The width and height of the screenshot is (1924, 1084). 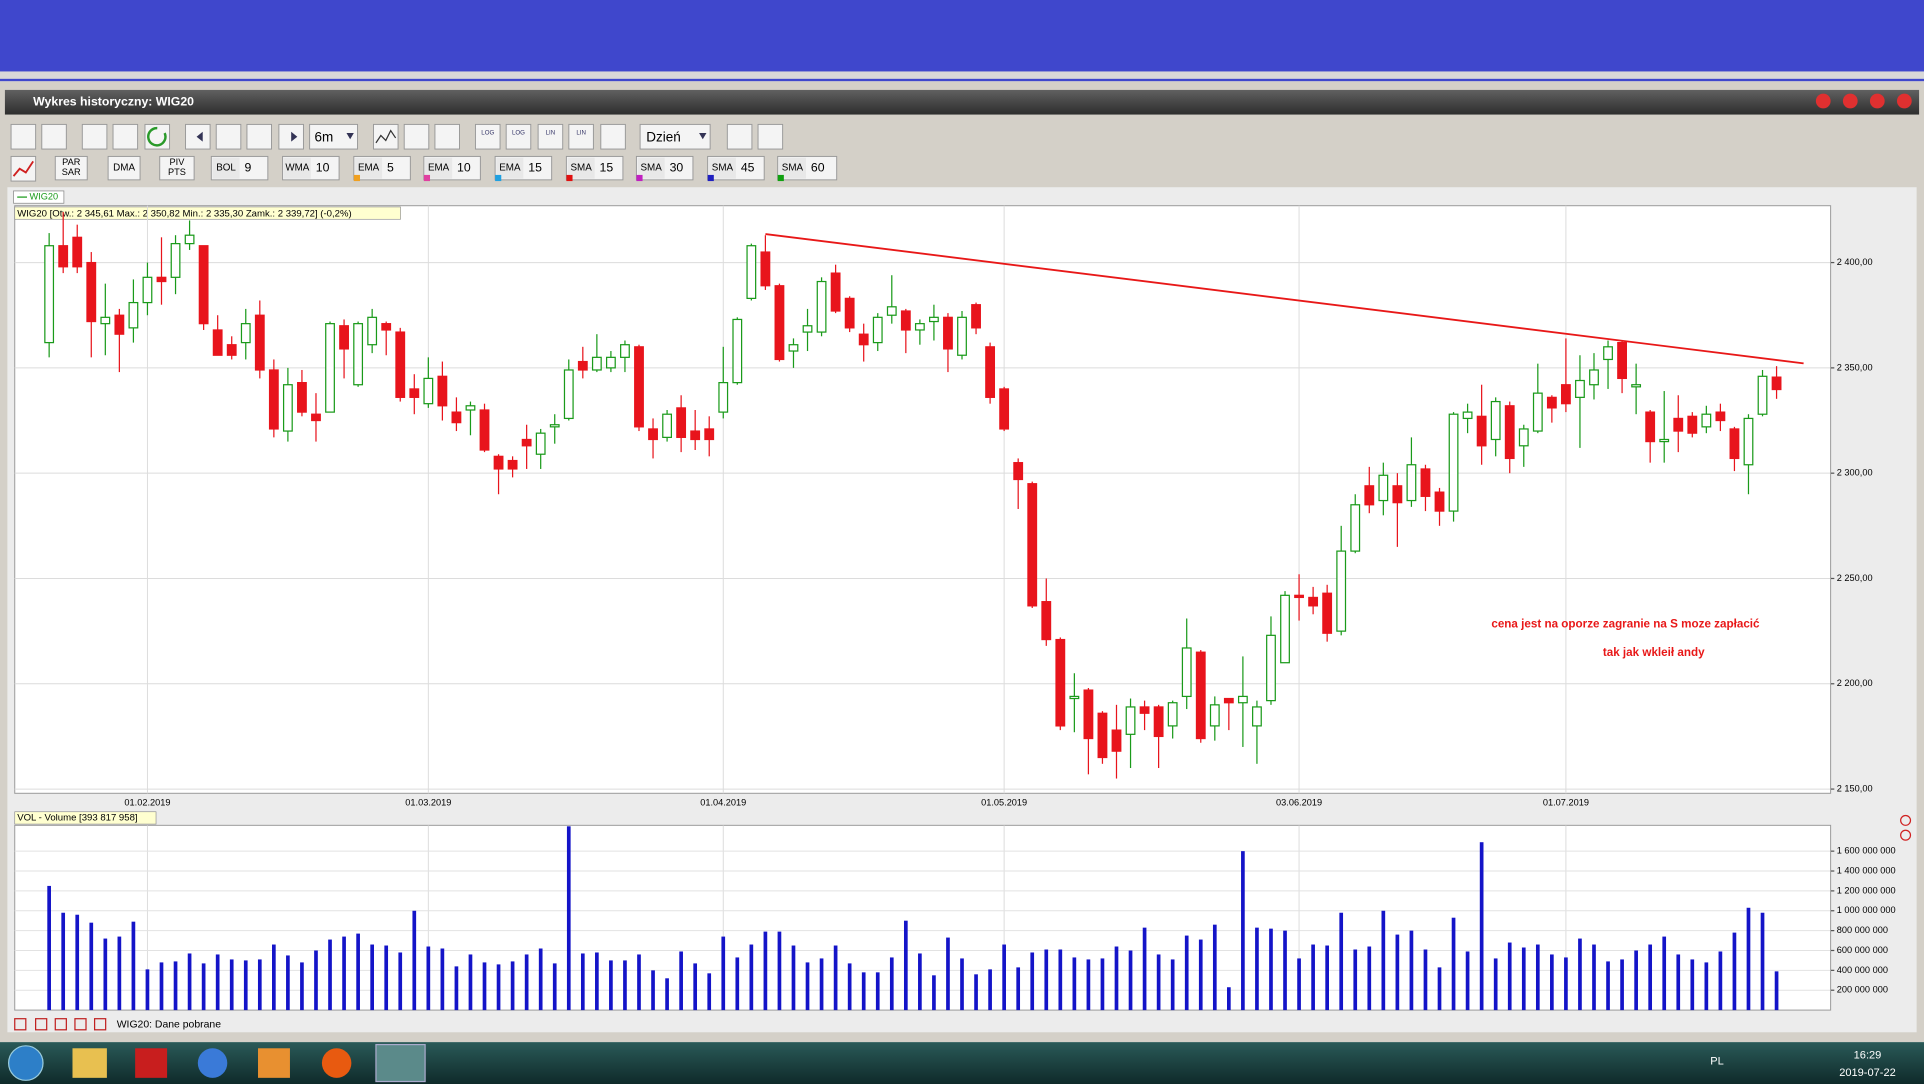 I want to click on btn-open, so click(x=23, y=136).